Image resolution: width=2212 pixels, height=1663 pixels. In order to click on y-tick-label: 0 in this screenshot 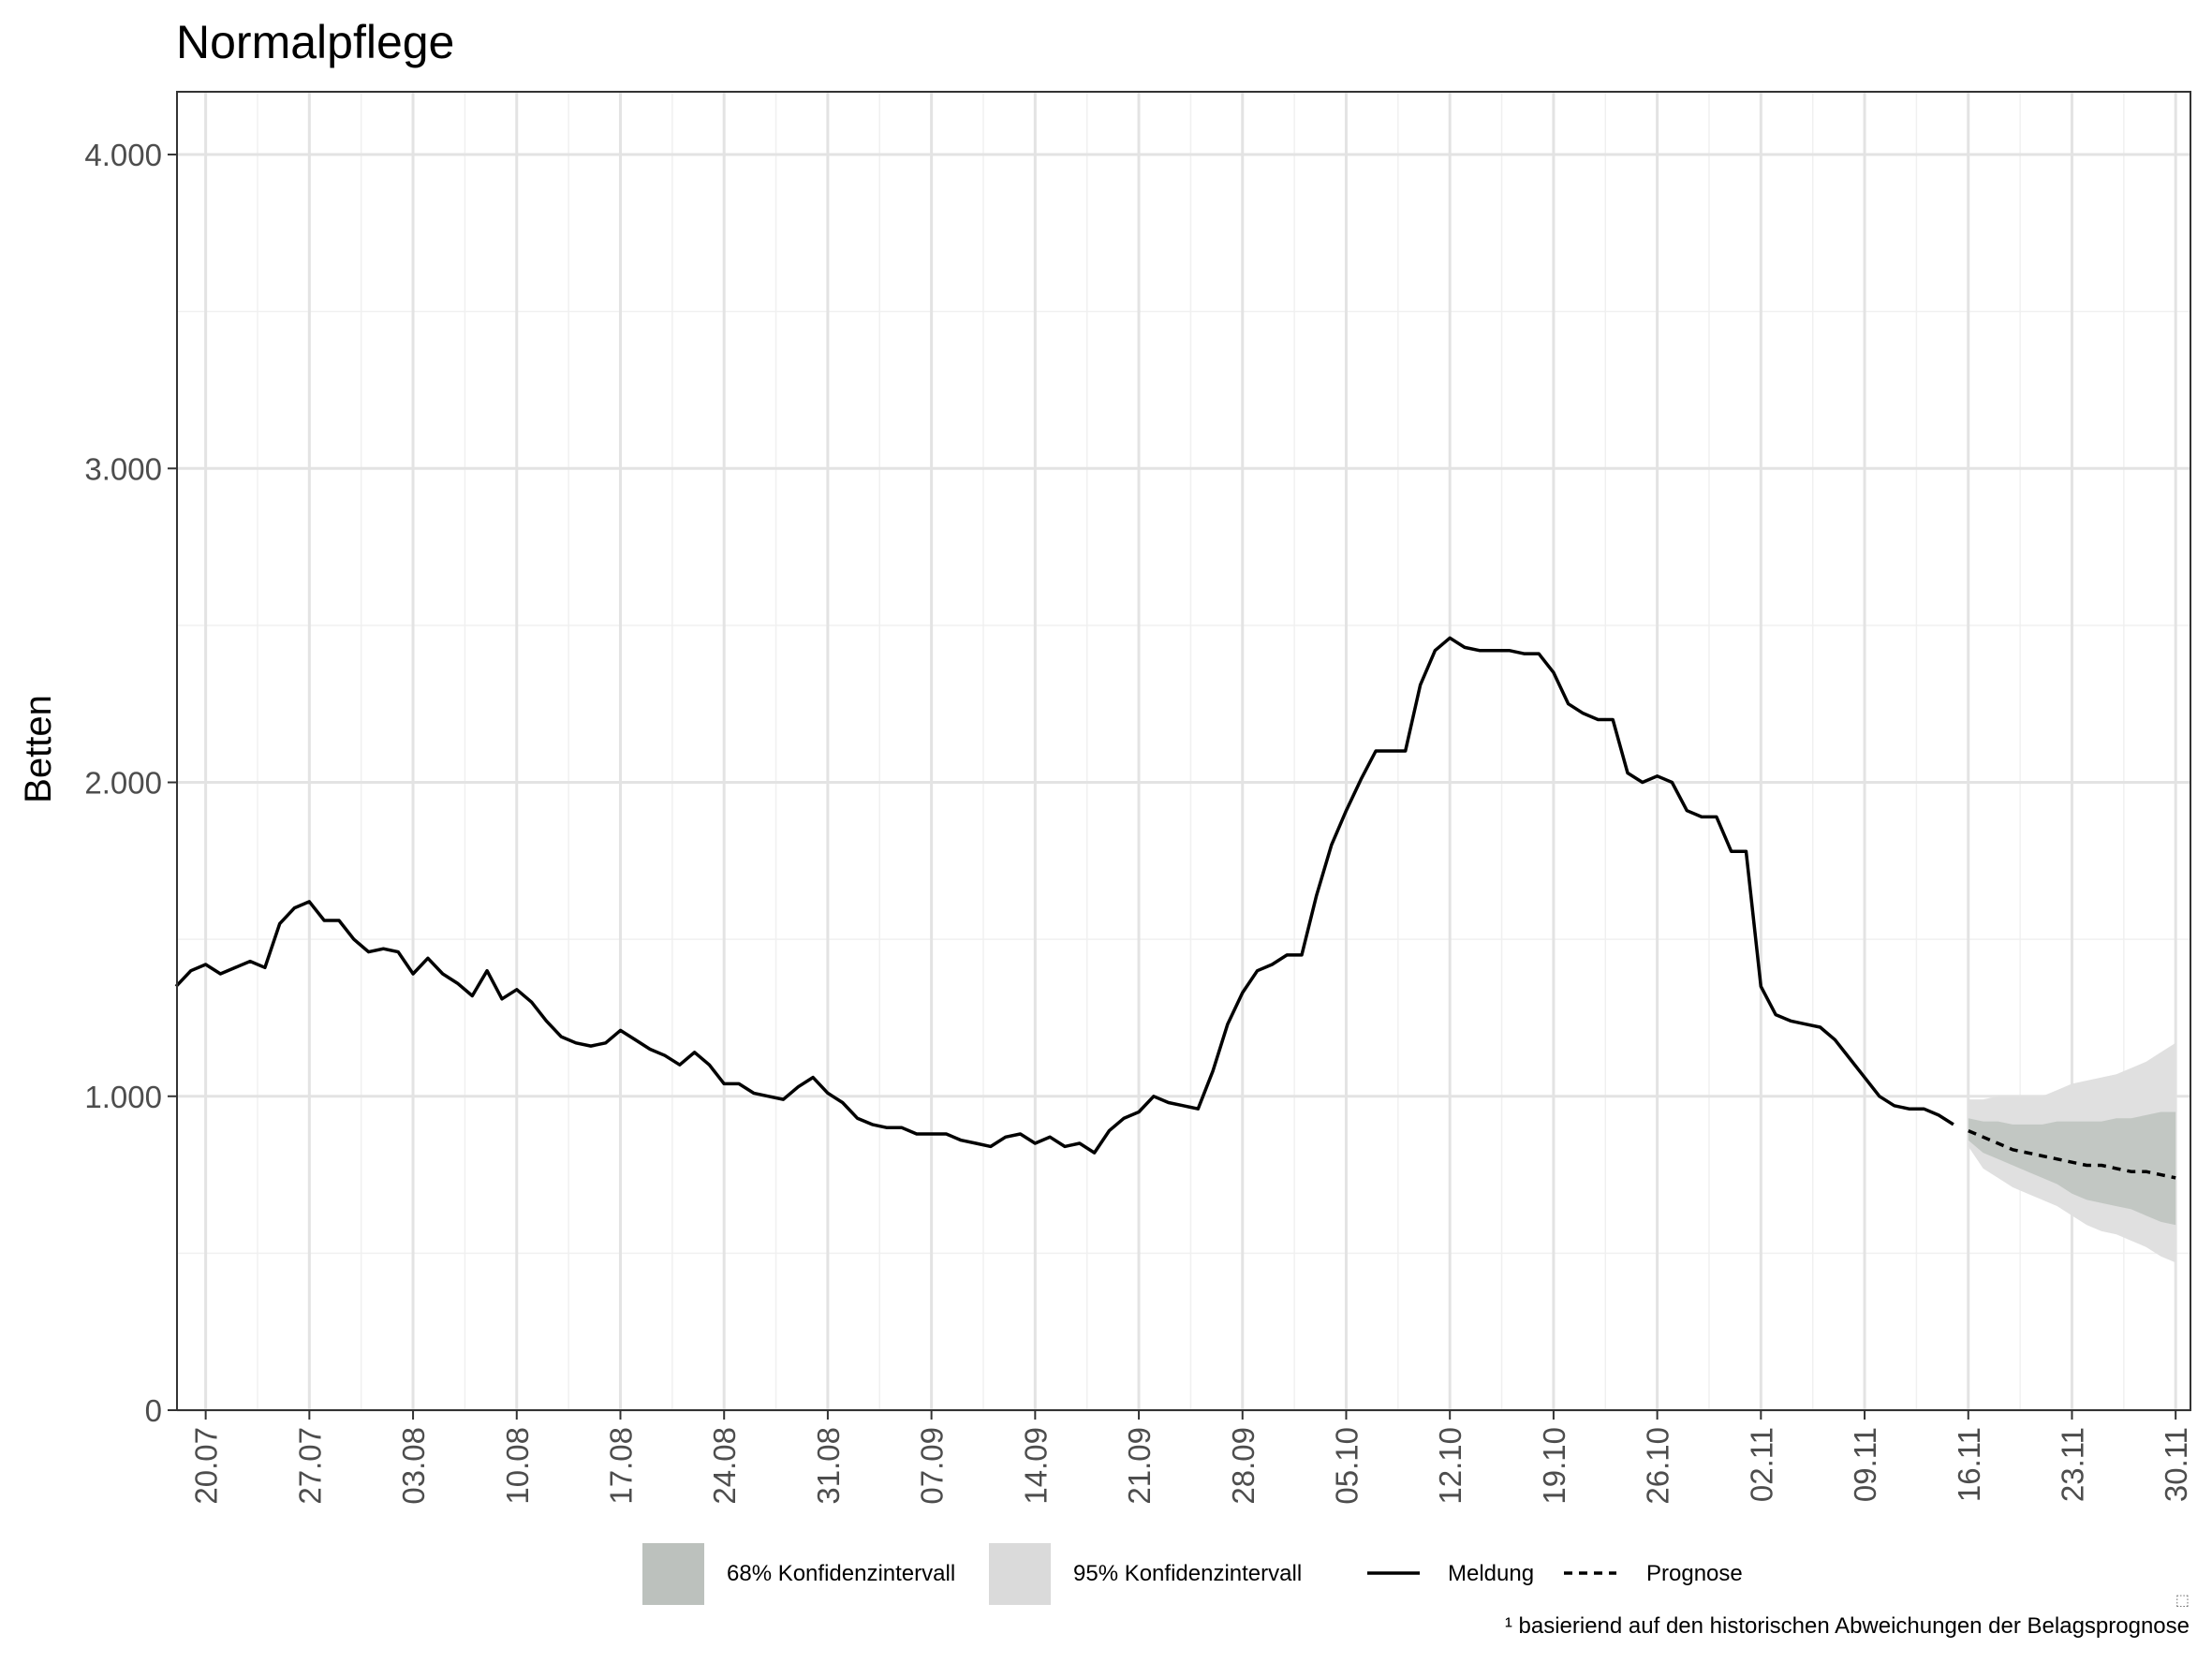, I will do `click(154, 1410)`.